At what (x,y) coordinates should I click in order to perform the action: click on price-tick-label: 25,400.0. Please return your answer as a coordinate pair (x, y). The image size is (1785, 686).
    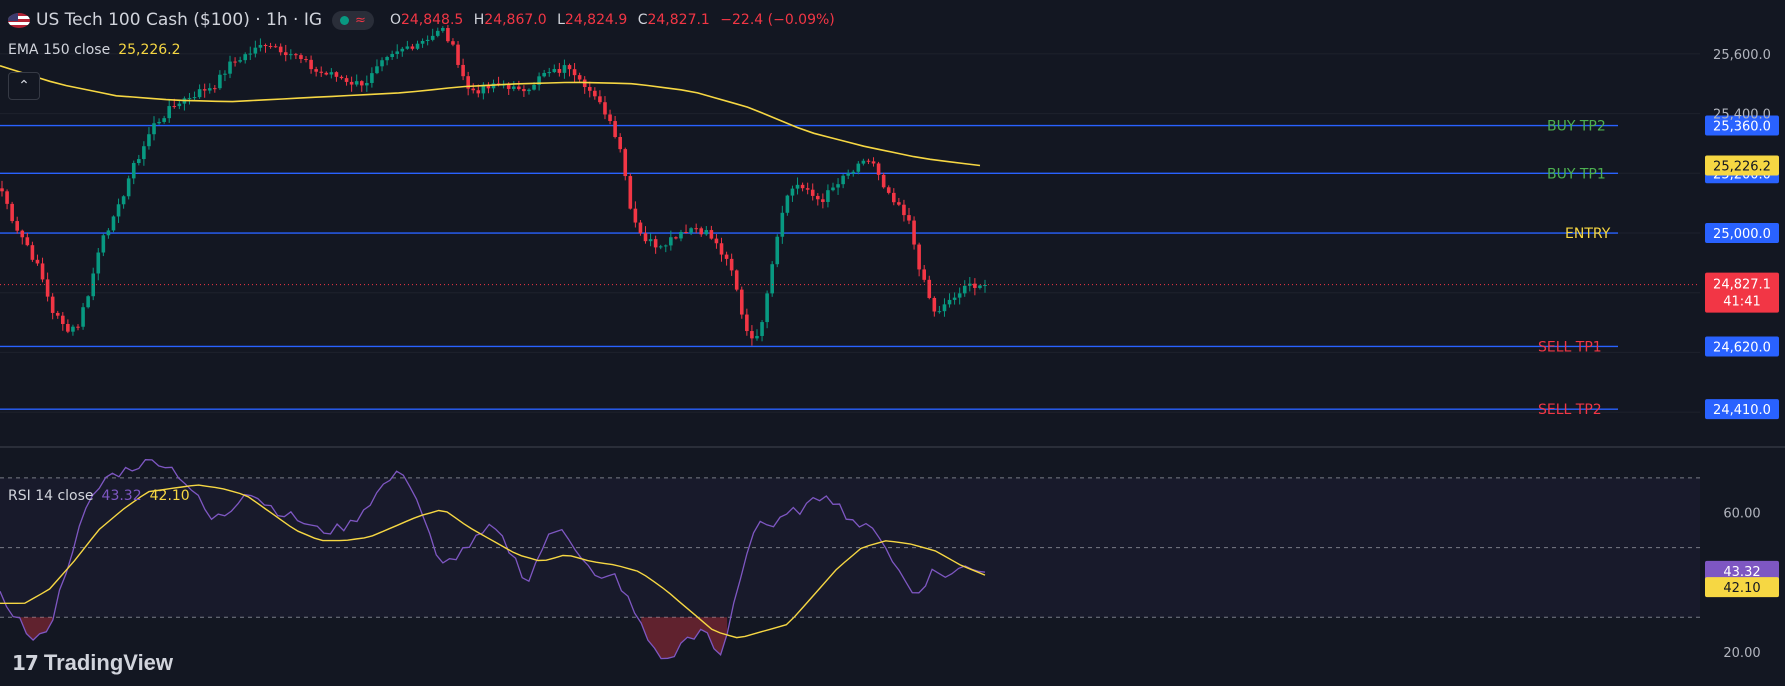
    Looking at the image, I should click on (1742, 115).